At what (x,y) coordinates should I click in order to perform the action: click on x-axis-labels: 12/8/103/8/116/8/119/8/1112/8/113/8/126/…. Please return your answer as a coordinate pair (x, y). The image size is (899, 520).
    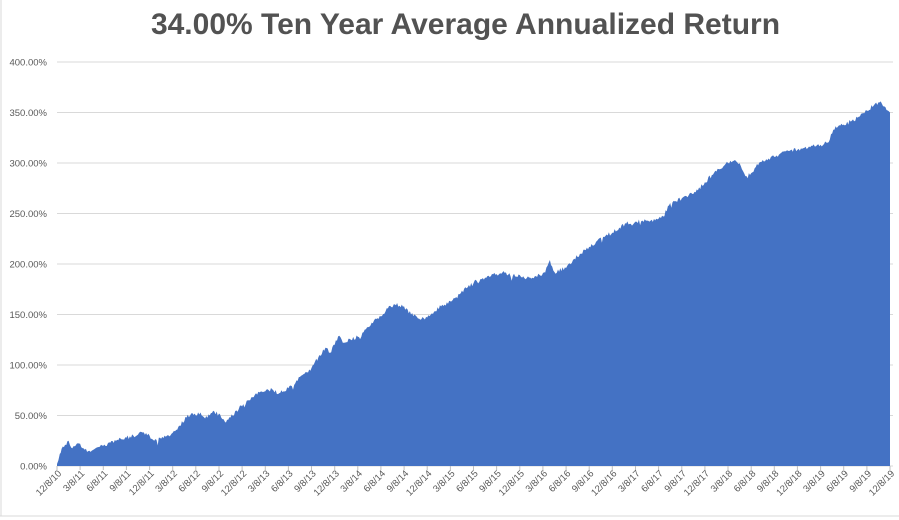
    Looking at the image, I should click on (465, 483).